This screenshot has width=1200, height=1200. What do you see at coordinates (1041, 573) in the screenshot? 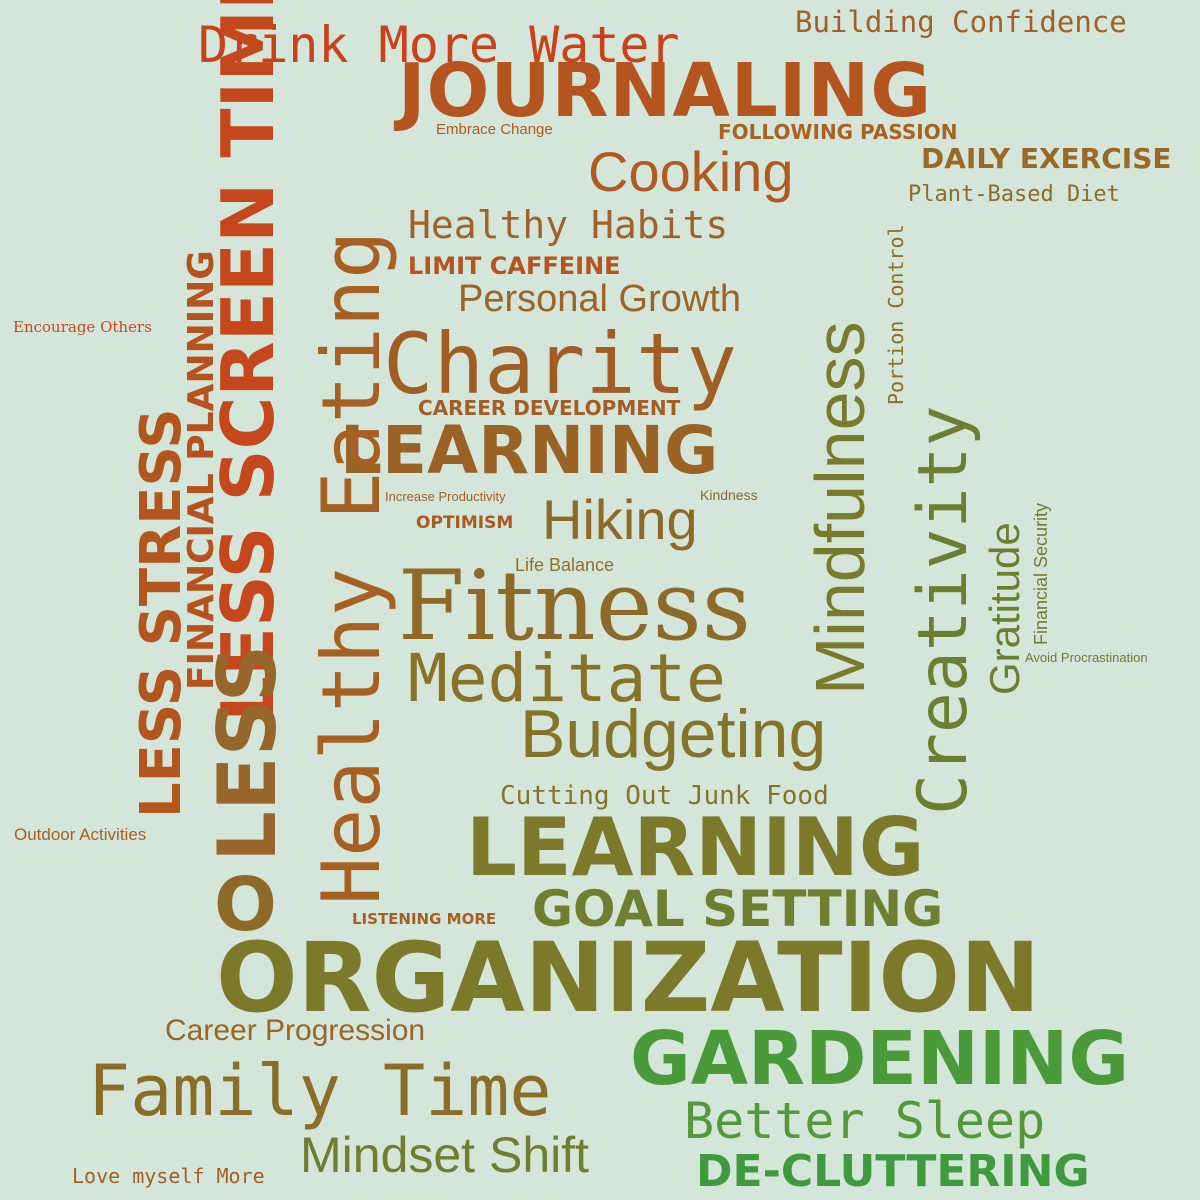
I see `word-financial-security: Financial Security` at bounding box center [1041, 573].